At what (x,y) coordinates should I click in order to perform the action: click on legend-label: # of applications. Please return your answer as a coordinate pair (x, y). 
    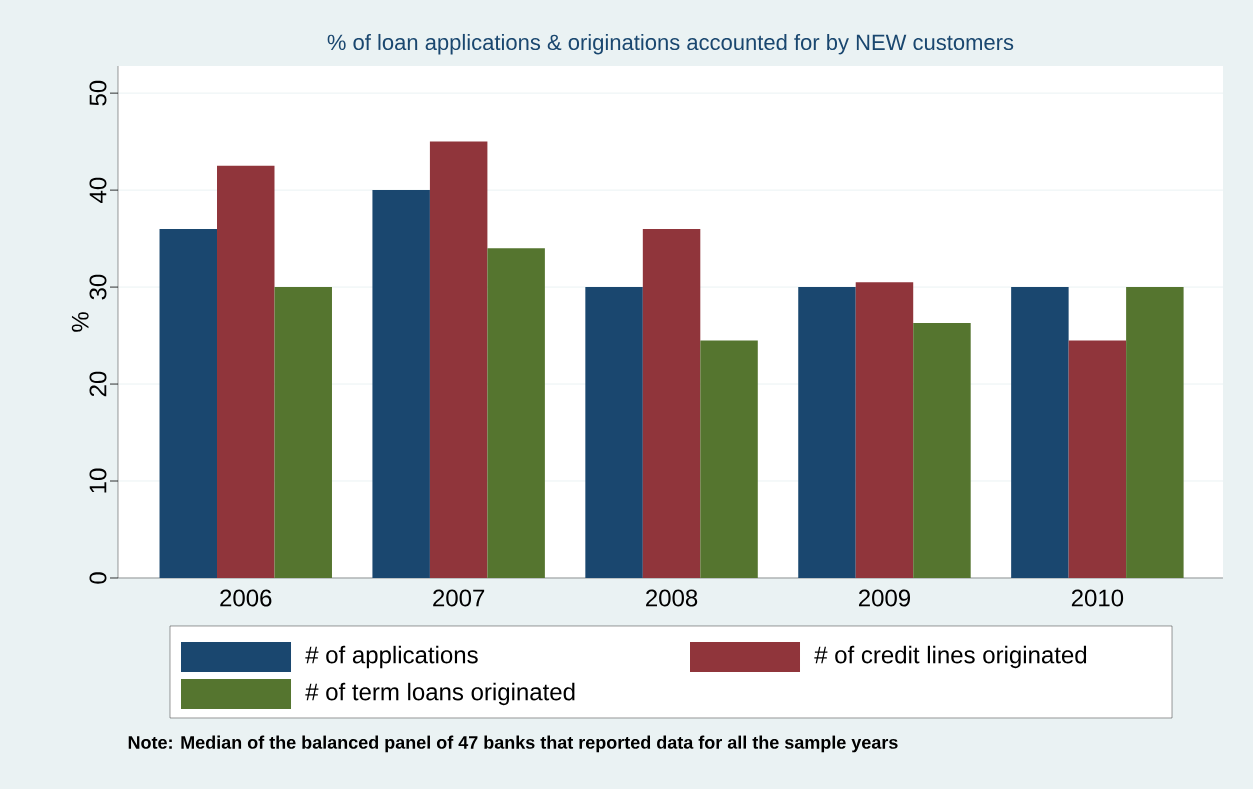
    Looking at the image, I should click on (391, 657).